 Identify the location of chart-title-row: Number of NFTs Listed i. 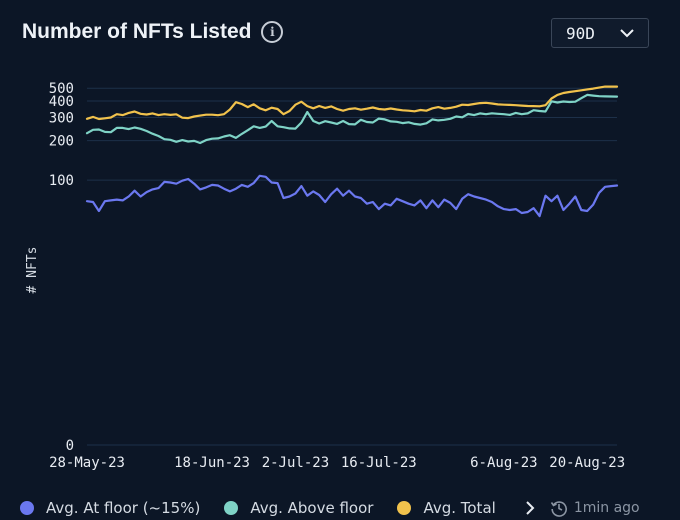
(153, 32).